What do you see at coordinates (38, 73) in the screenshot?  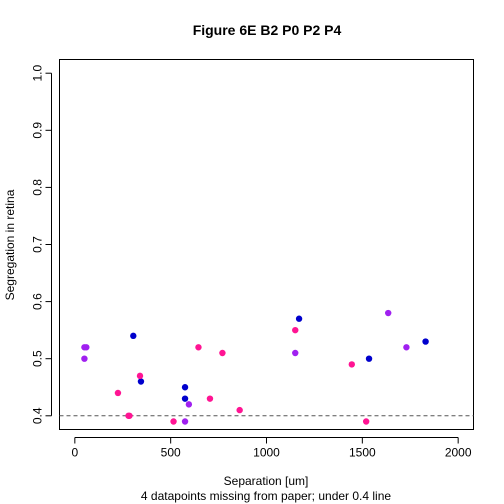 I see `y-tick-label: 1.0` at bounding box center [38, 73].